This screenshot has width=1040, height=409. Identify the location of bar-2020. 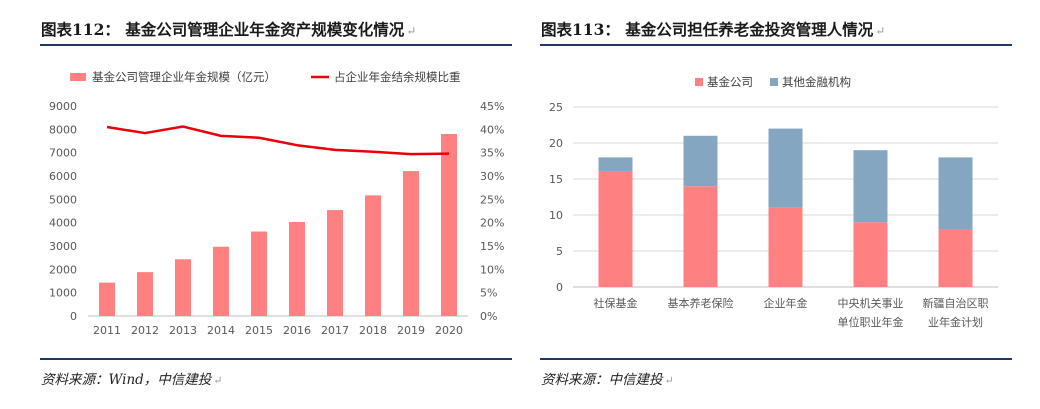
(449, 225).